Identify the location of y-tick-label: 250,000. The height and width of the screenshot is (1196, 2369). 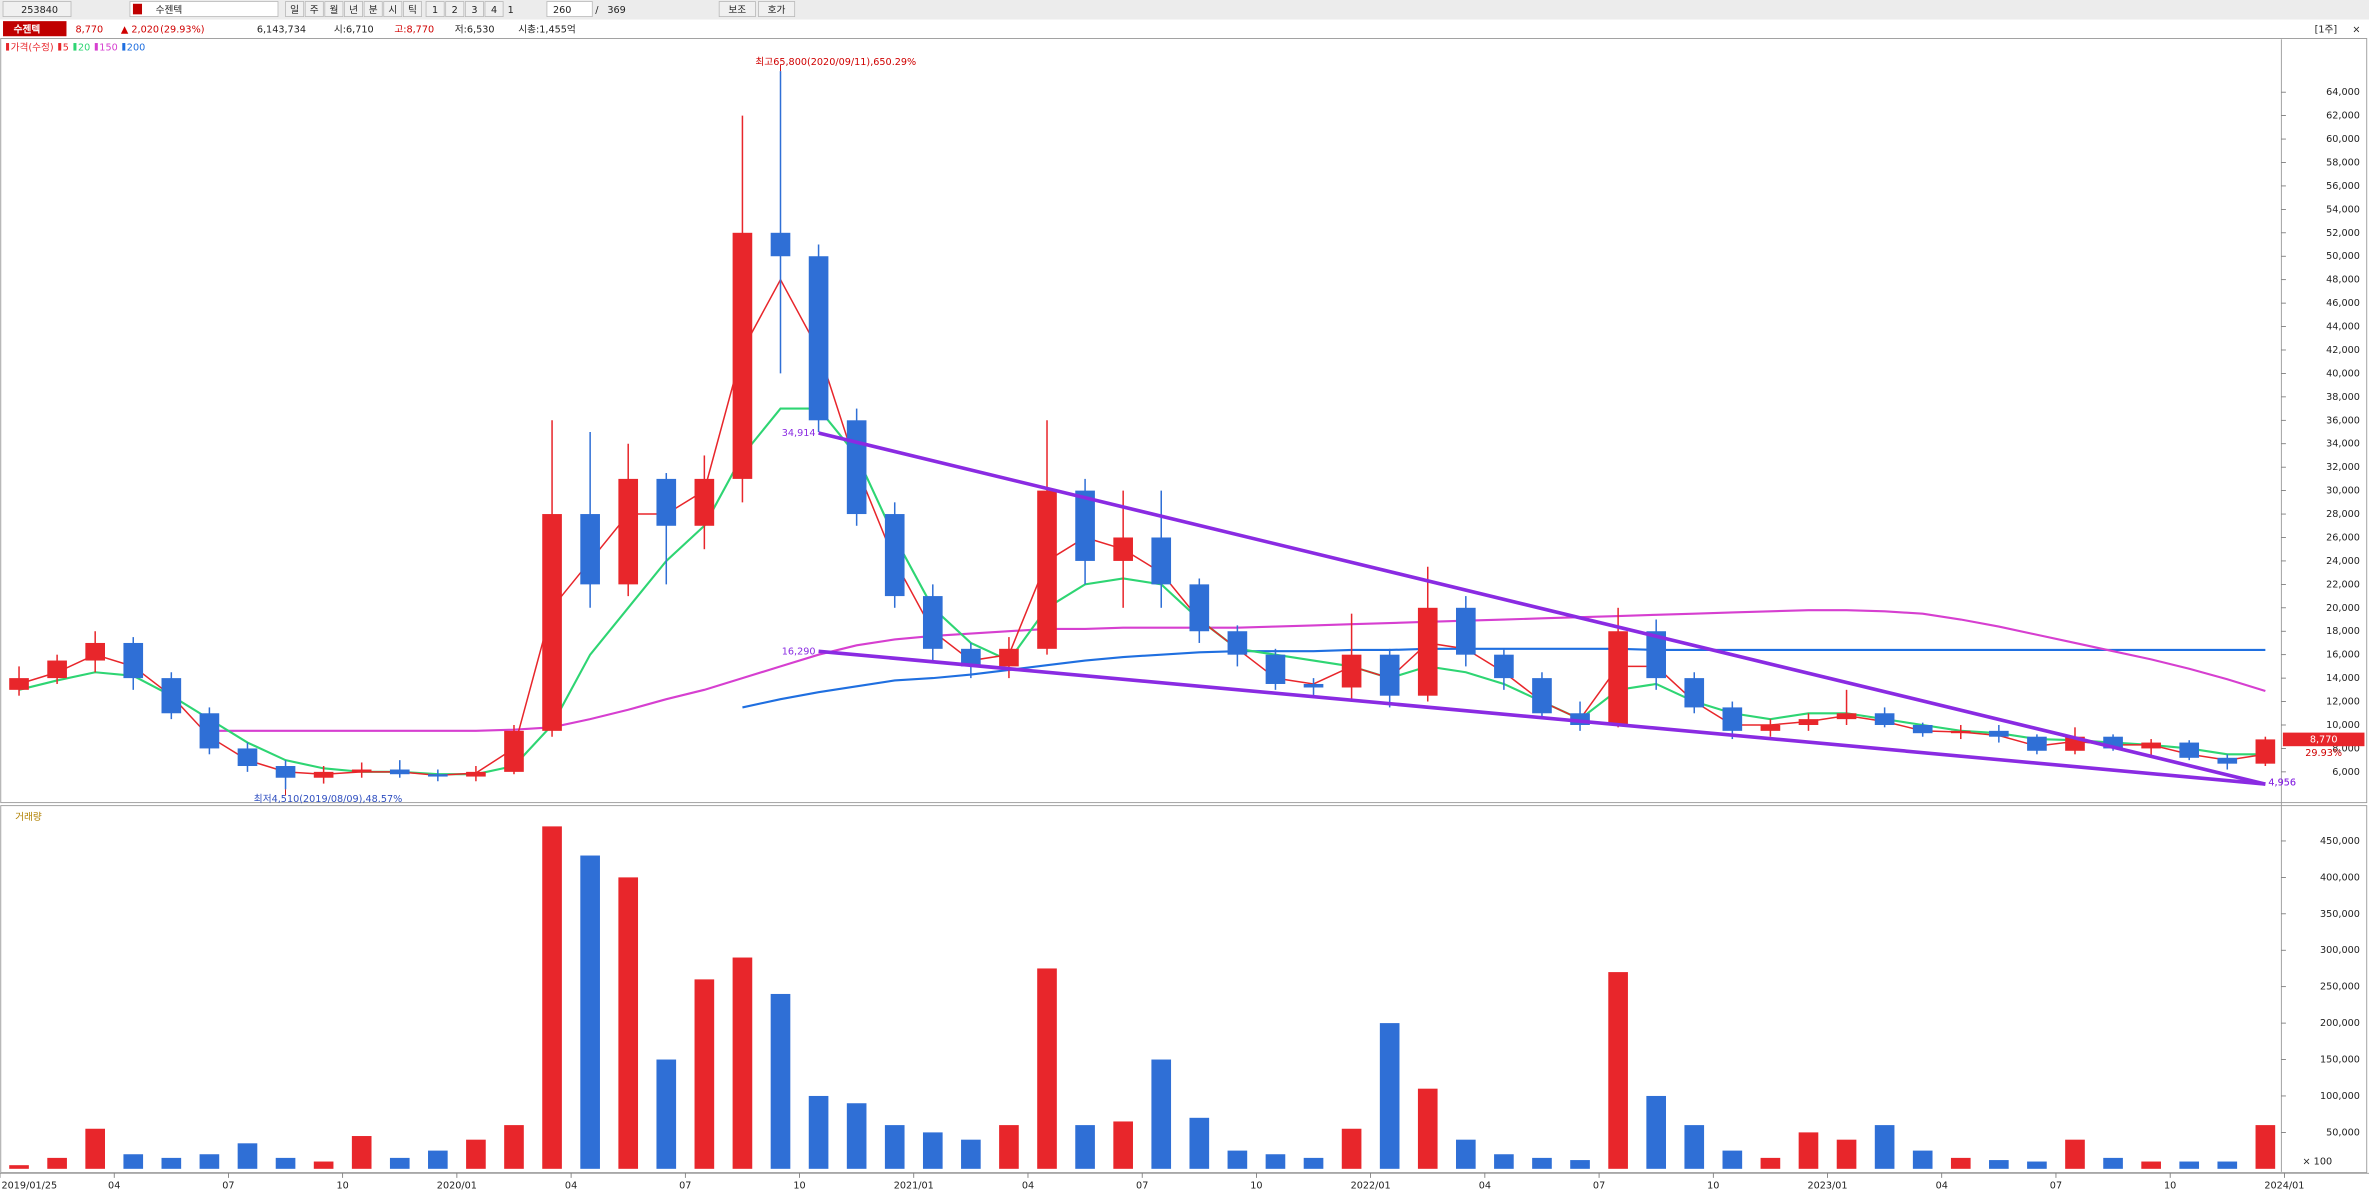
(2340, 987).